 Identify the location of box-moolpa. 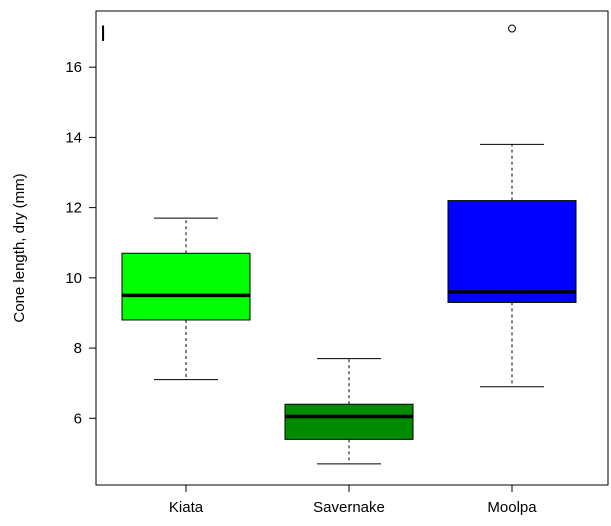
(512, 206).